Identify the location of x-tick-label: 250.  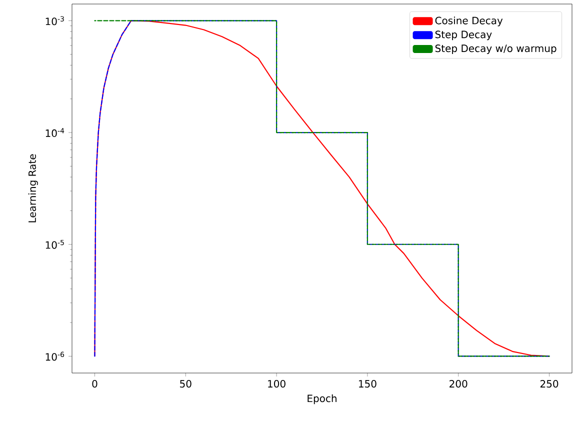
(549, 384).